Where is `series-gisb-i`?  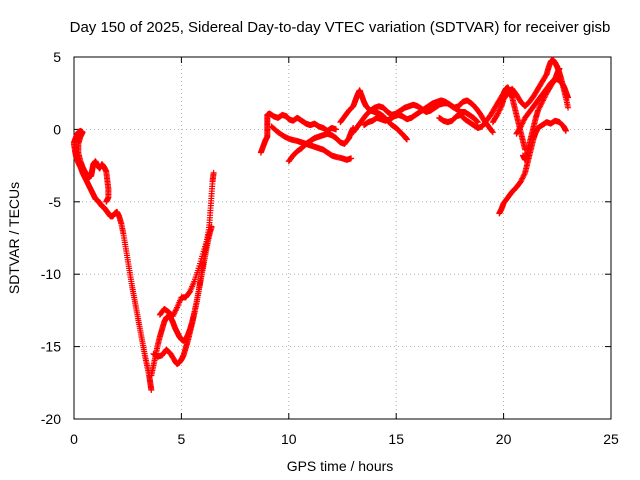 series-gisb-i is located at coordinates (373, 115).